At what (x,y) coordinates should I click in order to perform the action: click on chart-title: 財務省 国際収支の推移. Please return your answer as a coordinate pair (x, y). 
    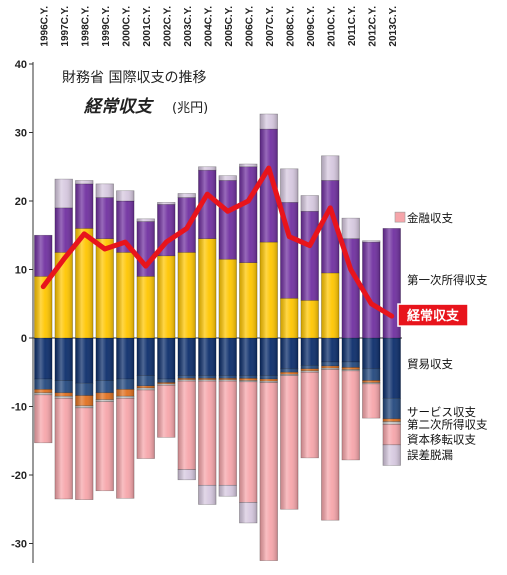
    Looking at the image, I should click on (134, 78).